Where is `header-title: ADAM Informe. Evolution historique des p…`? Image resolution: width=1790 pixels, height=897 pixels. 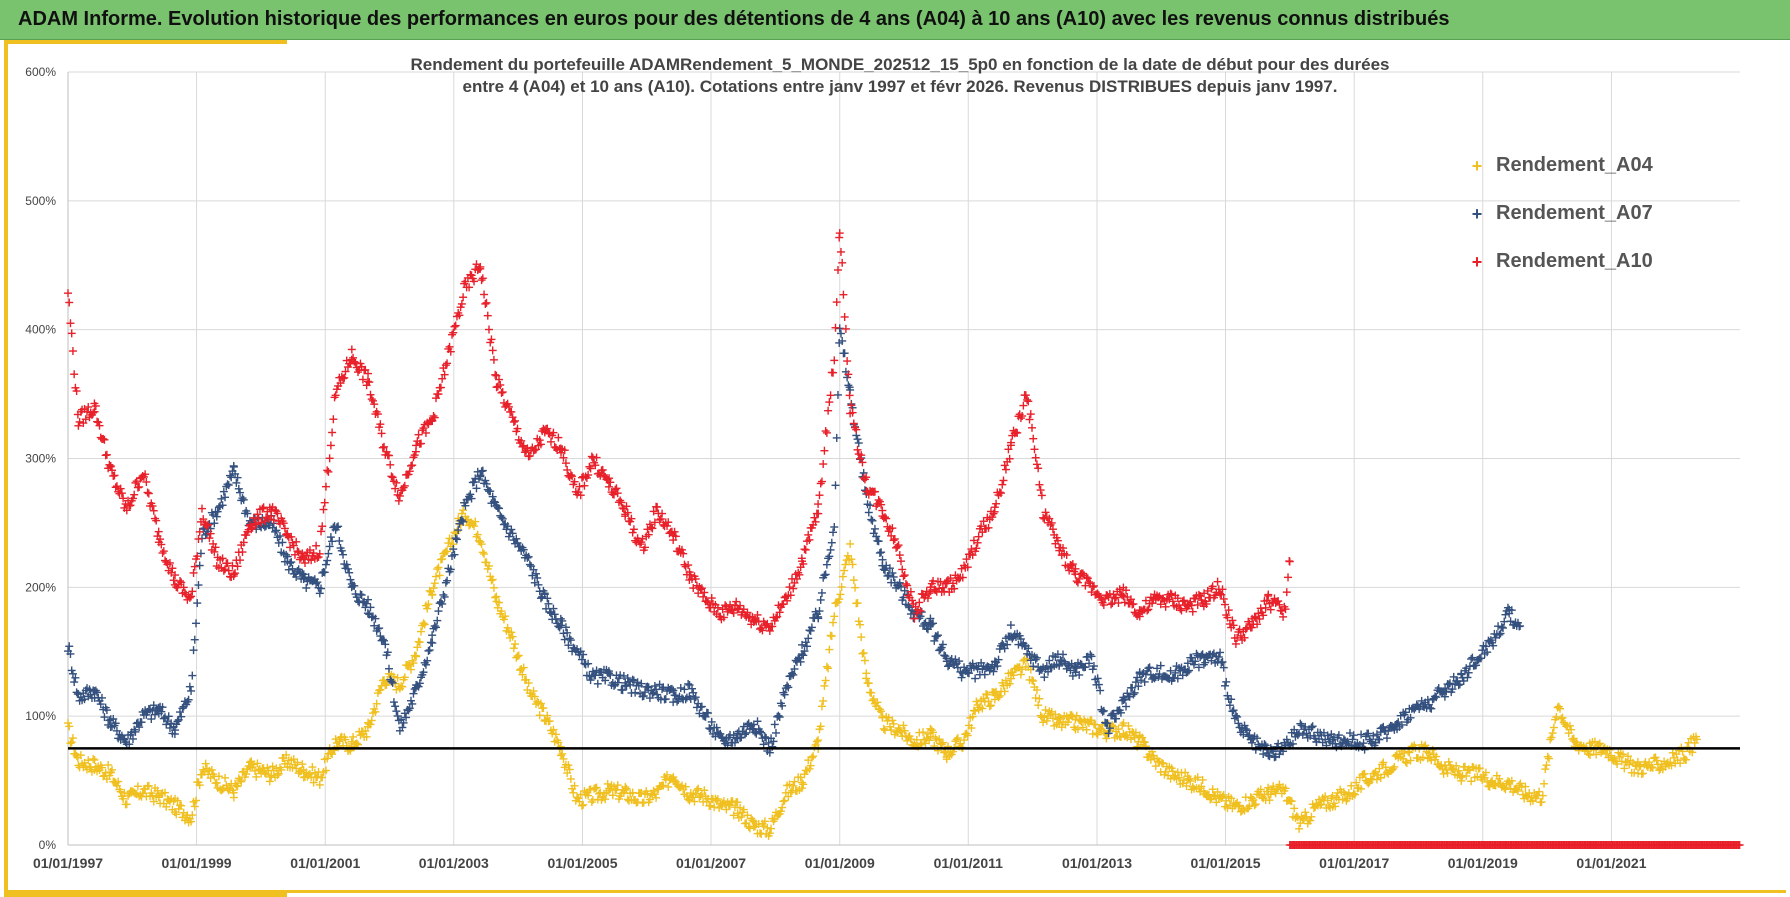
header-title: ADAM Informe. Evolution historique des p… is located at coordinates (733, 19).